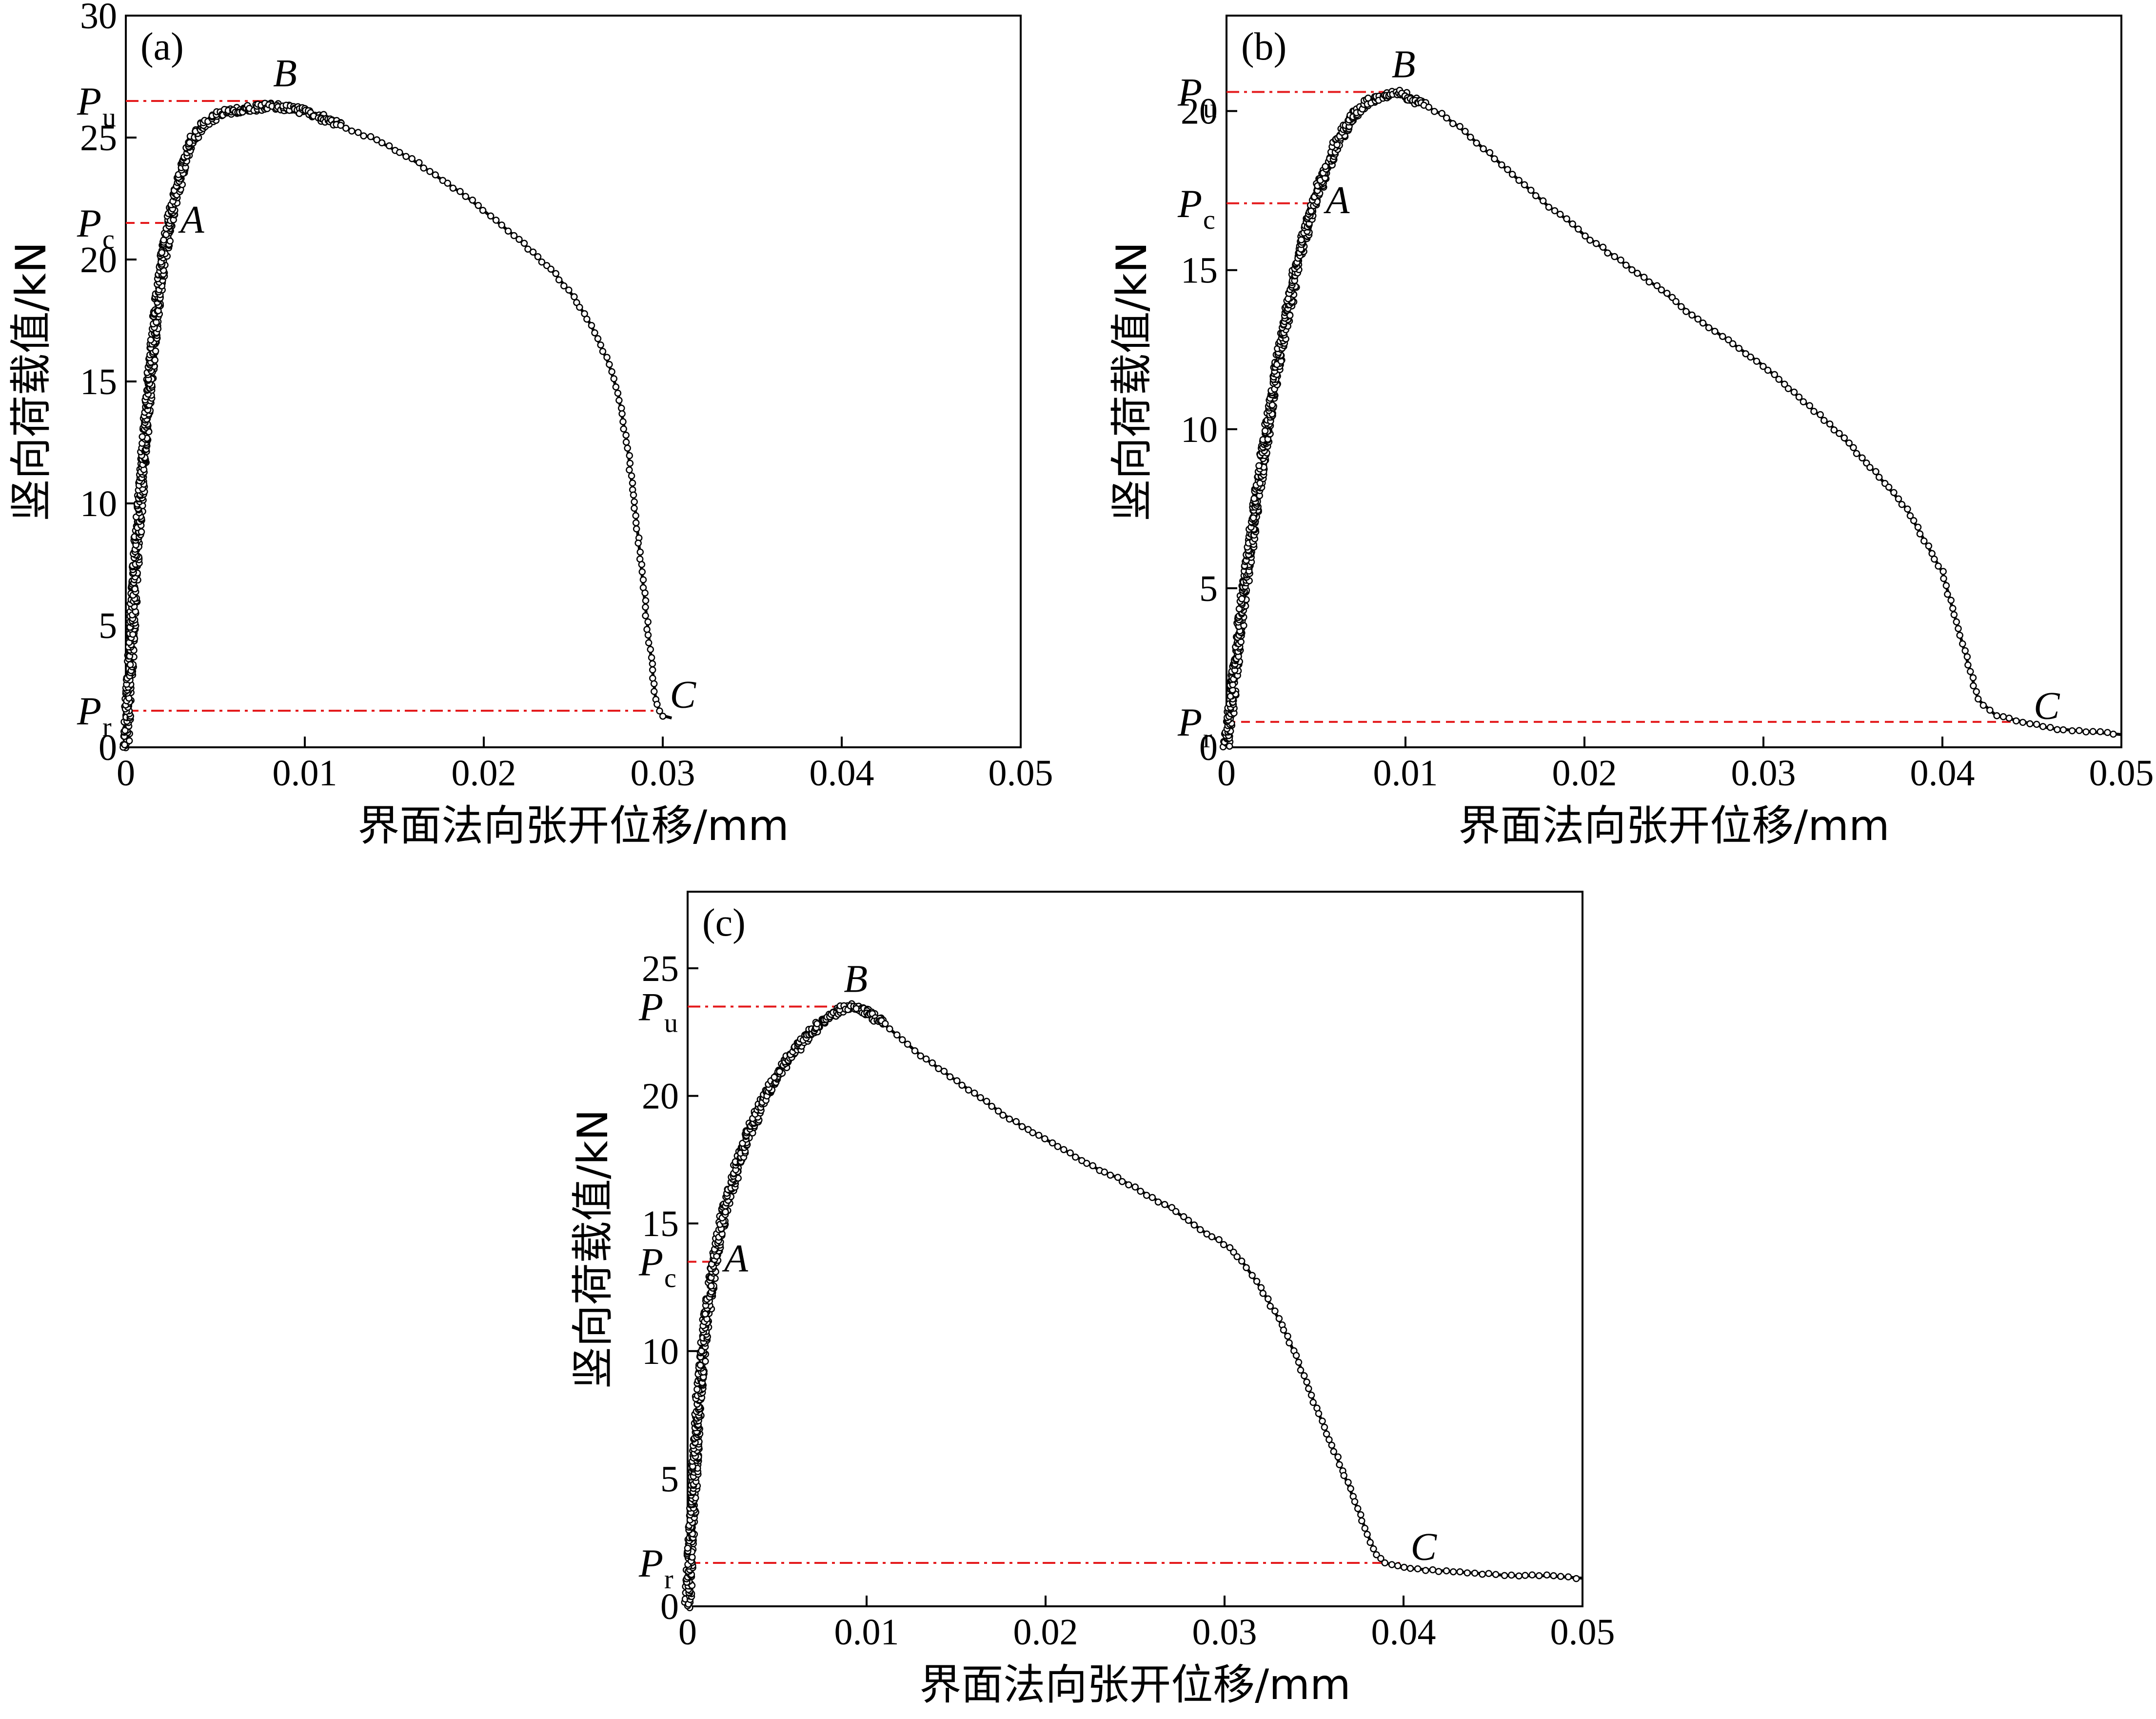 Image resolution: width=2156 pixels, height=1719 pixels. What do you see at coordinates (89, 711) in the screenshot?
I see `ref-symbol-pr: P` at bounding box center [89, 711].